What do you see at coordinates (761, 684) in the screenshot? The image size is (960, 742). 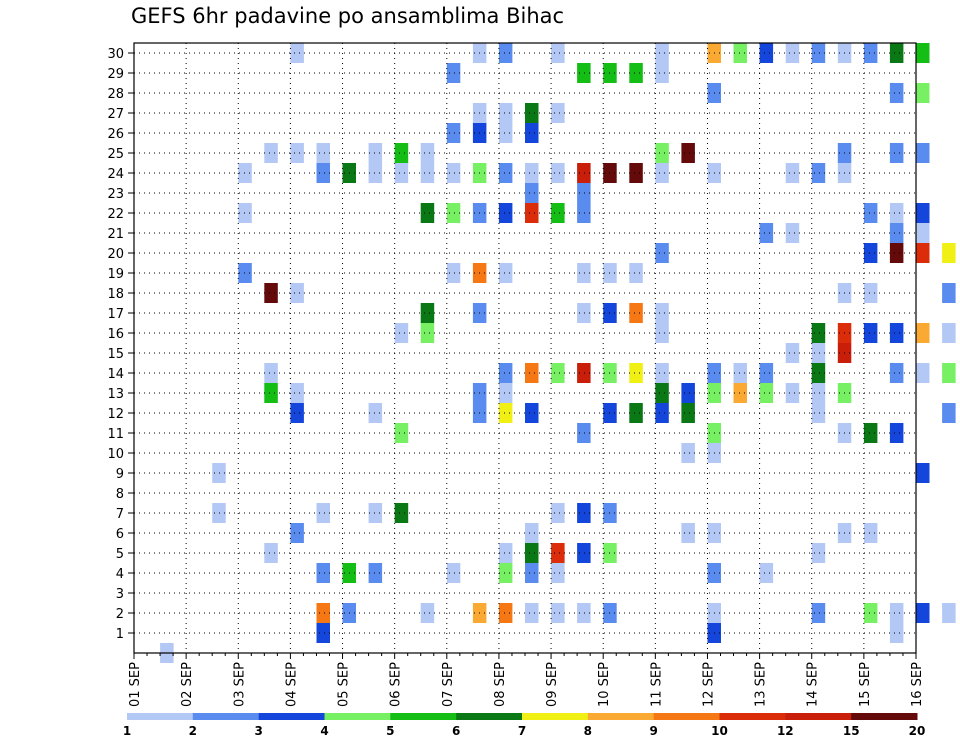 I see `x-tick-label: 13 SEP` at bounding box center [761, 684].